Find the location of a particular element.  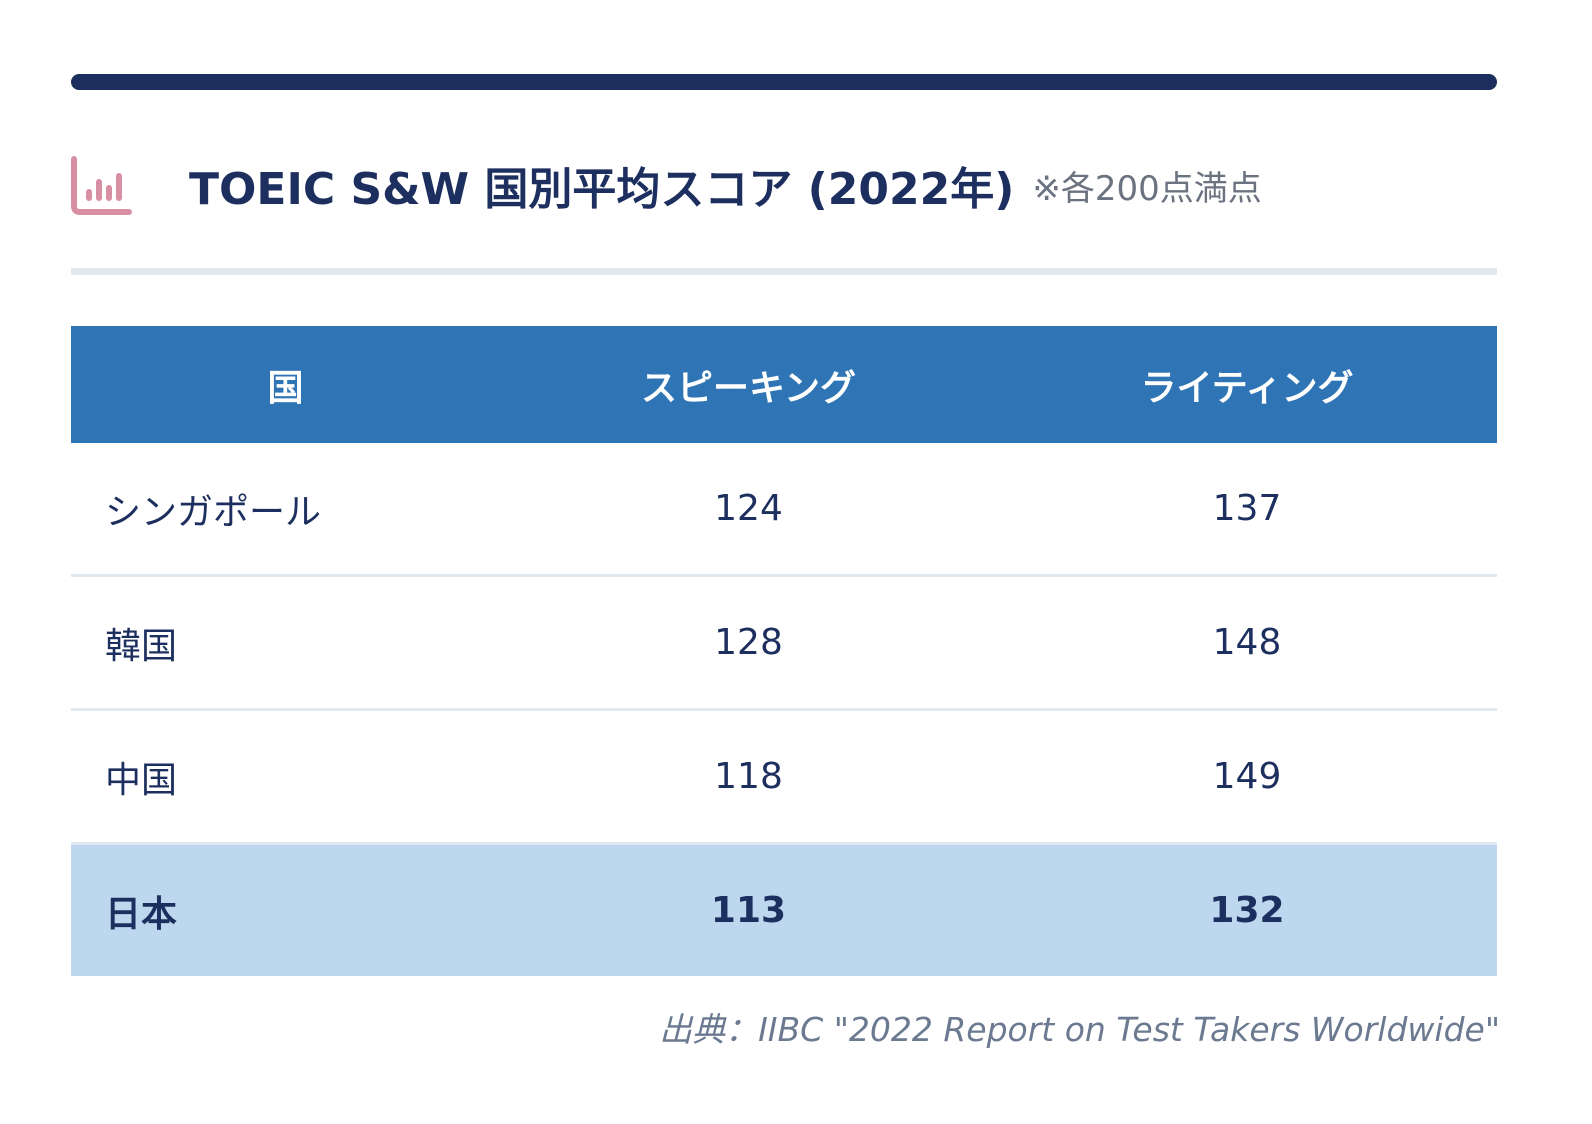

table-row: 中国 118 149 is located at coordinates (784, 777).